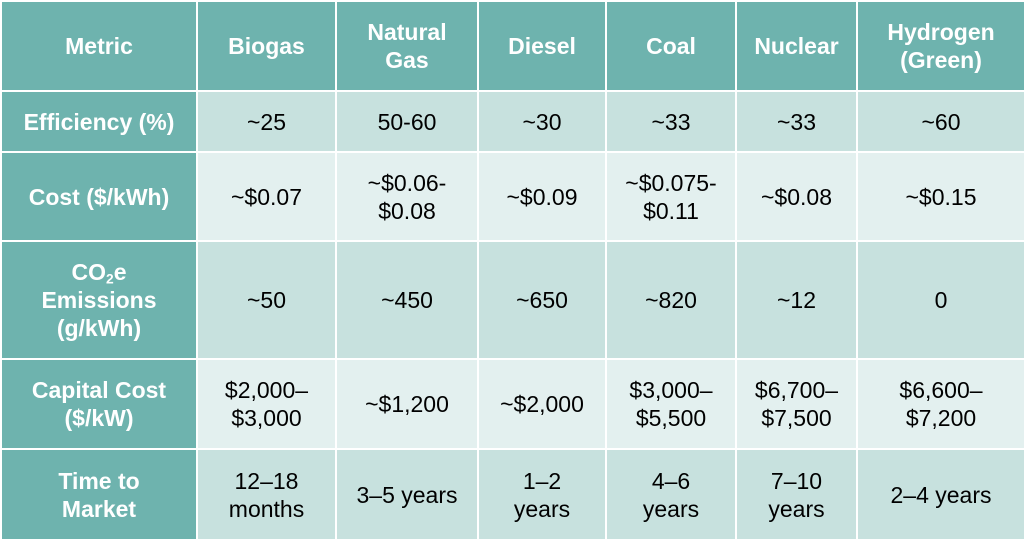 This screenshot has height=541, width=1024. I want to click on header-diesel: Diesel, so click(542, 46).